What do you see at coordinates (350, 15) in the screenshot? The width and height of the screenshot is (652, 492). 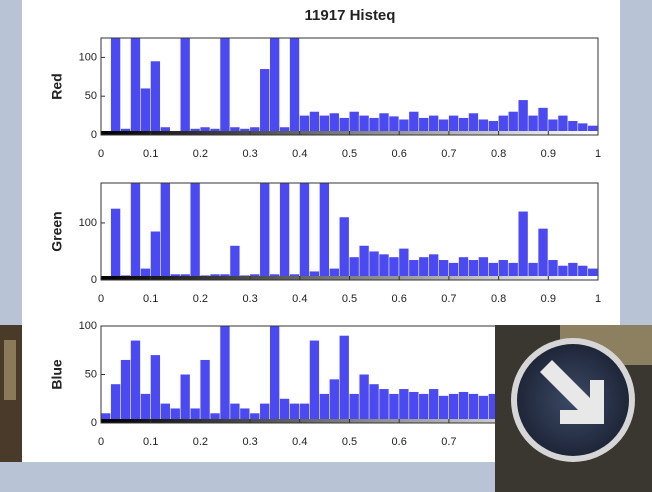 I see `chart-title: 11917 Histeq` at bounding box center [350, 15].